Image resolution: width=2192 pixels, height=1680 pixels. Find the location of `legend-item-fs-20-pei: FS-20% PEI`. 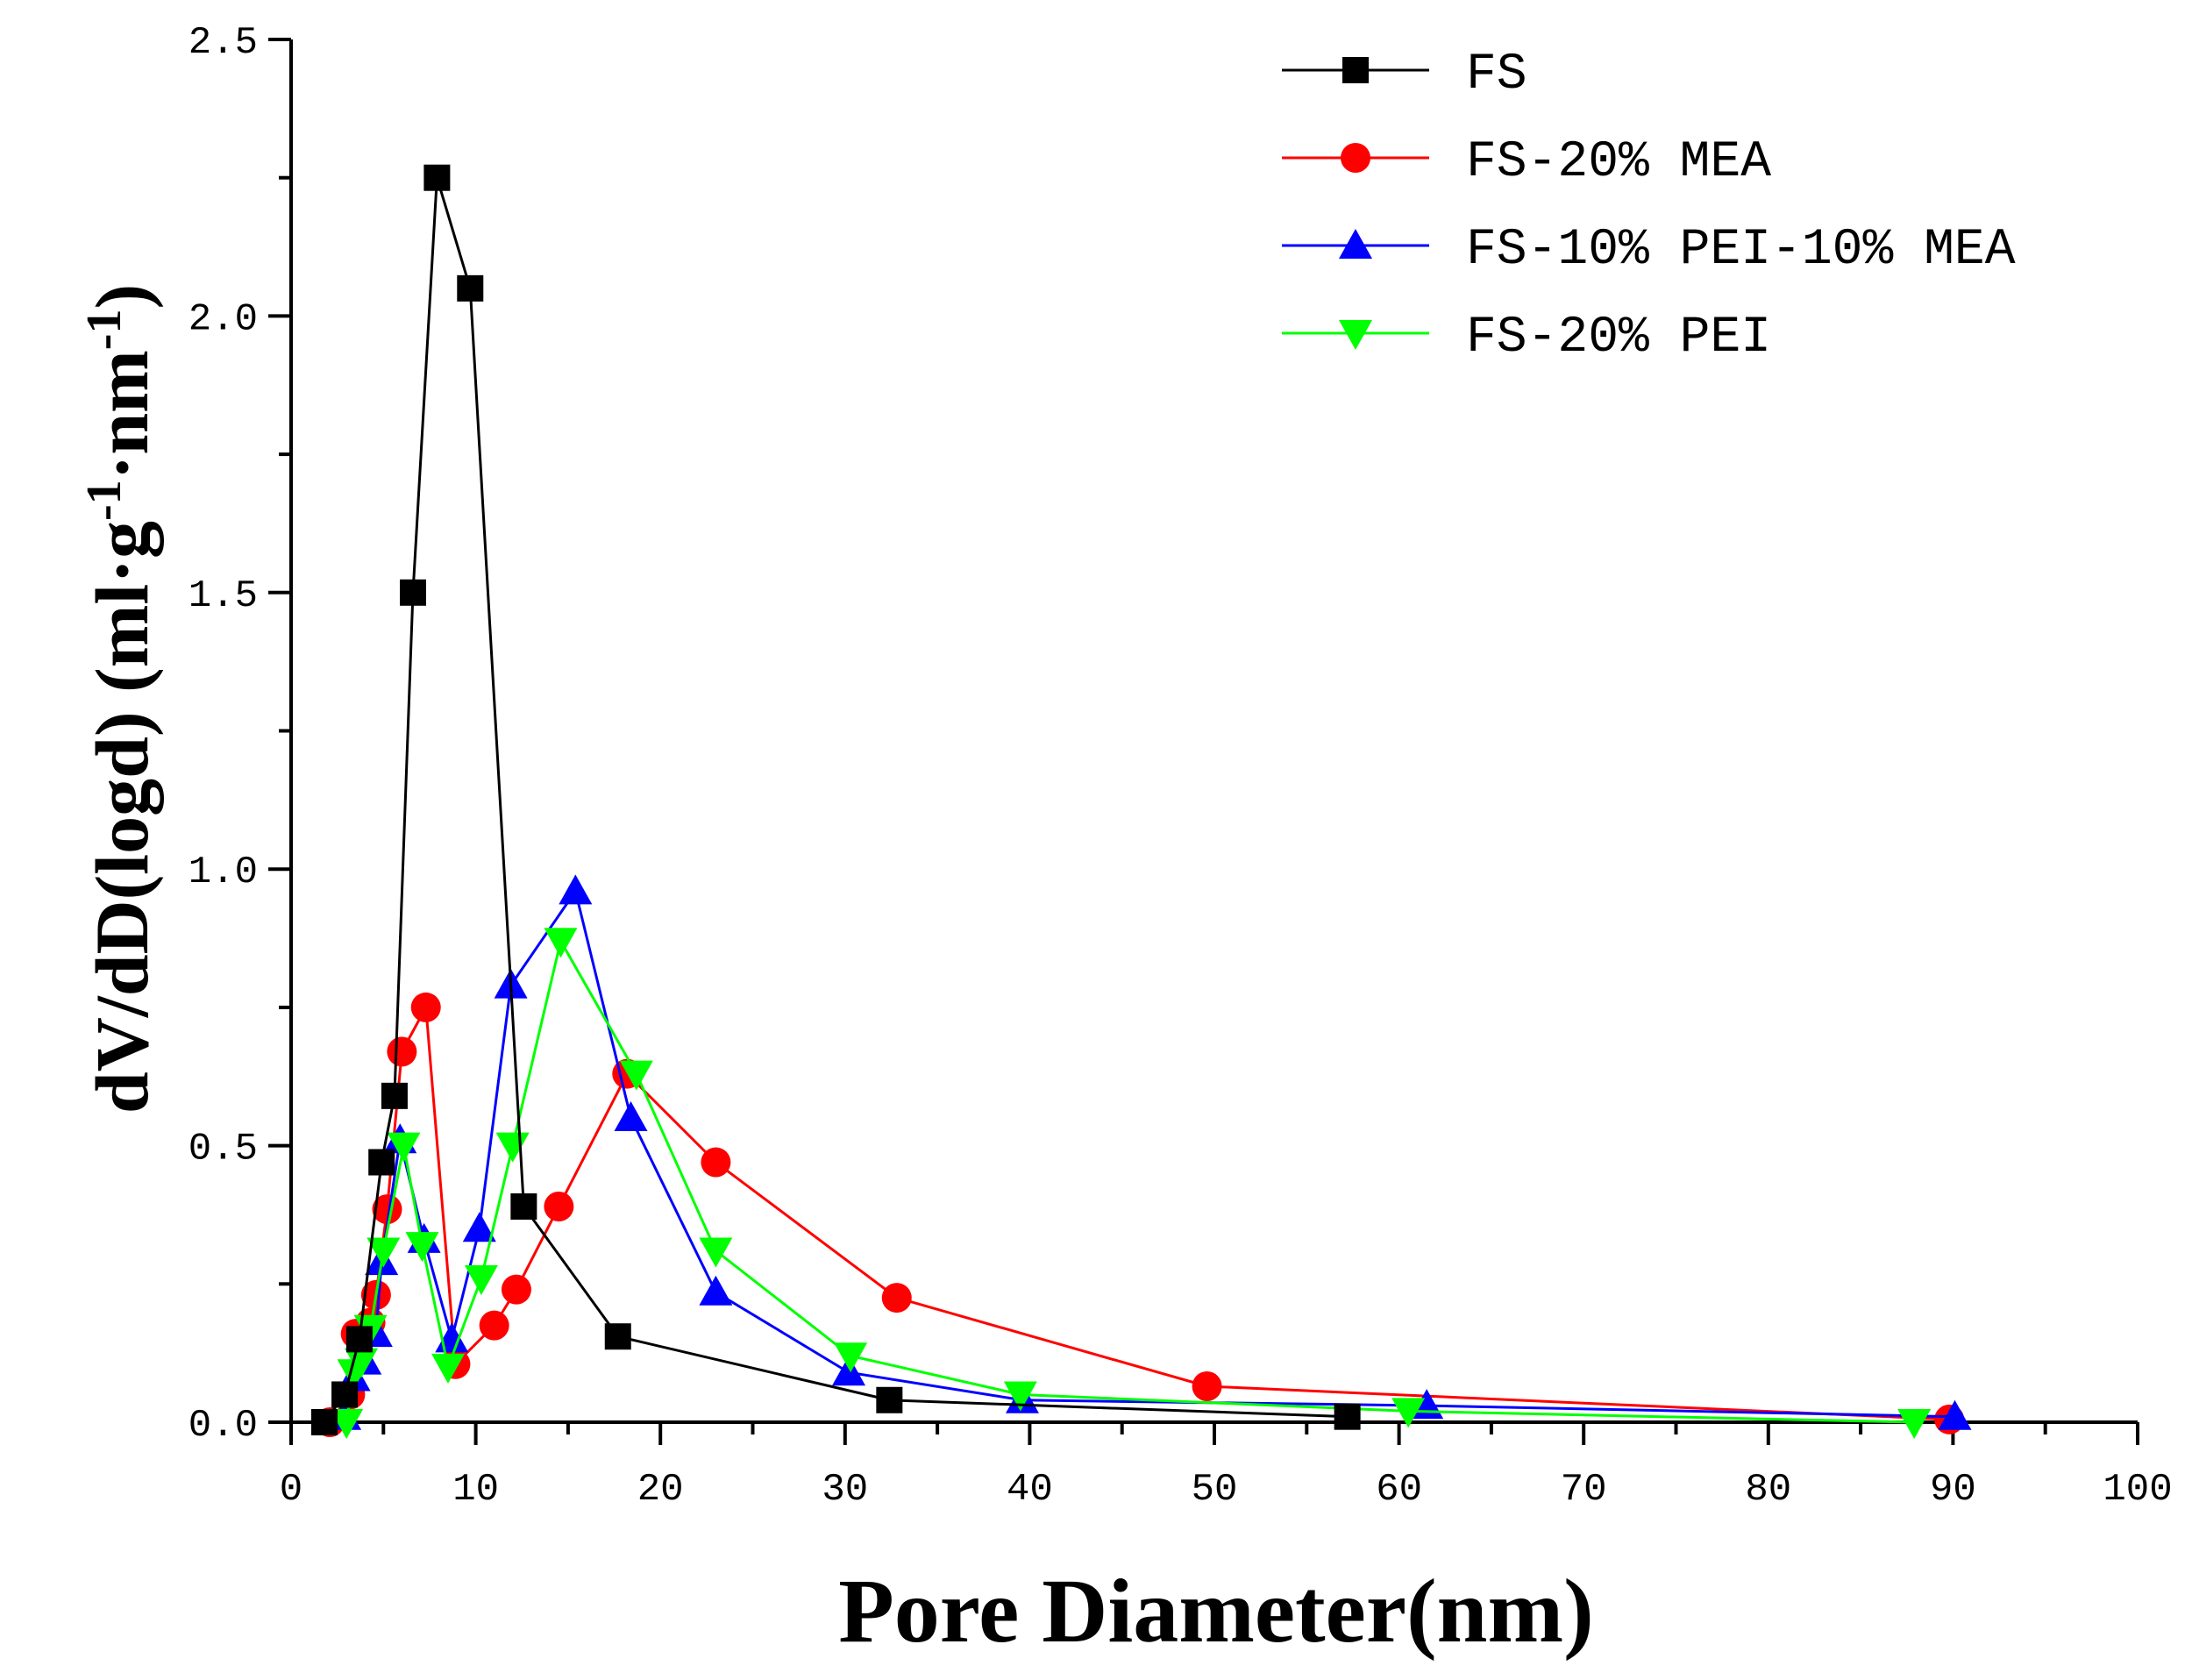

legend-item-fs-20-pei: FS-20% PEI is located at coordinates (1527, 338).